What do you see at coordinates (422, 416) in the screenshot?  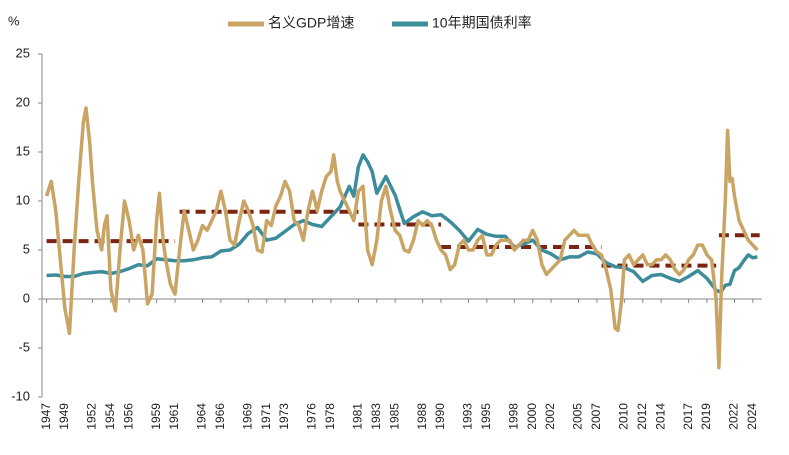 I see `x-tick-label: 1988` at bounding box center [422, 416].